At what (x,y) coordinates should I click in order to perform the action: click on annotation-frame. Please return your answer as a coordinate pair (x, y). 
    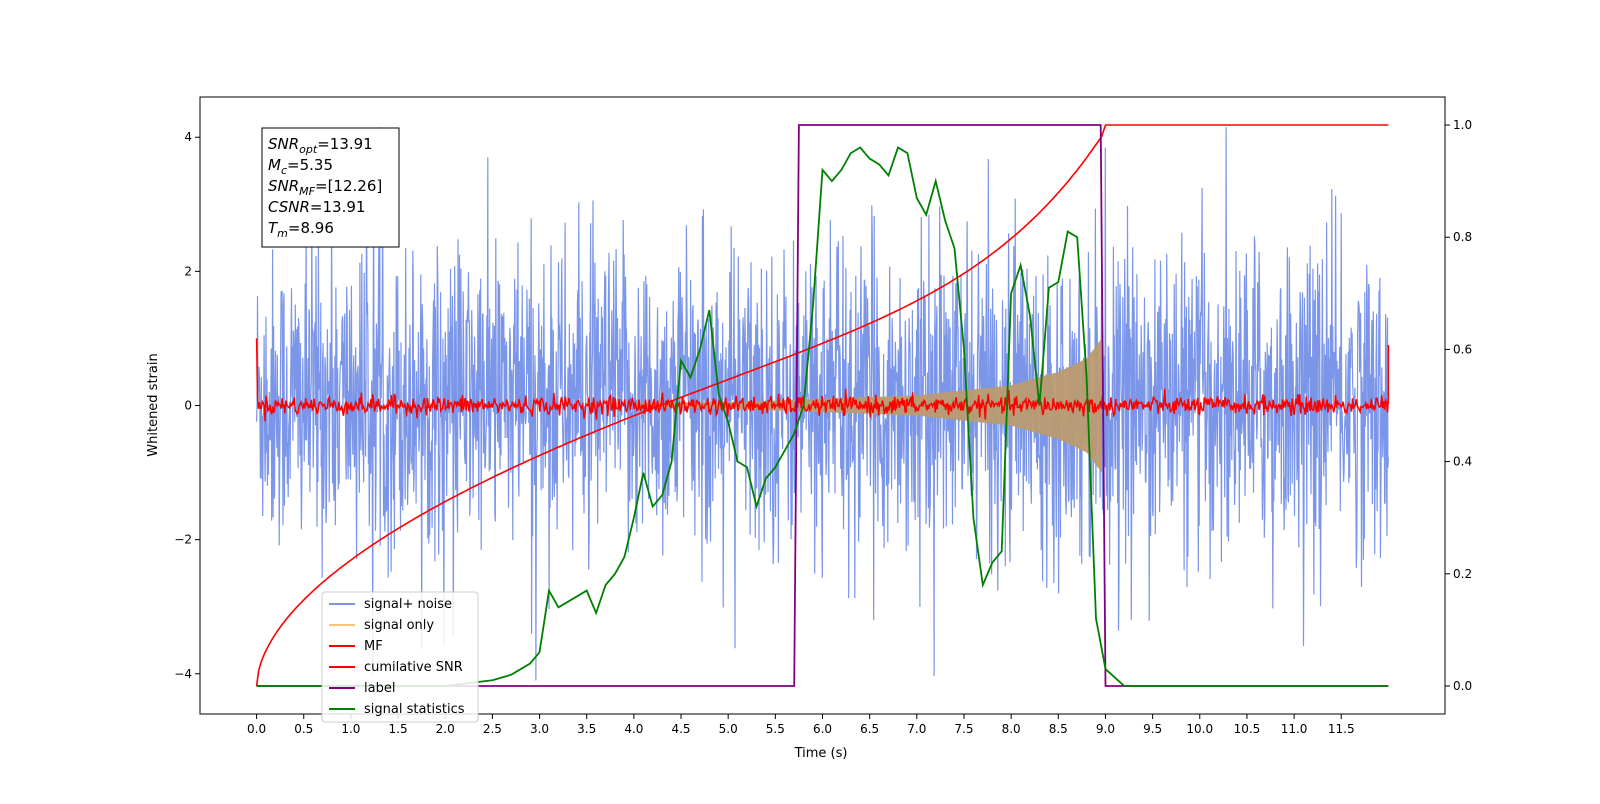
    Looking at the image, I should click on (330, 187).